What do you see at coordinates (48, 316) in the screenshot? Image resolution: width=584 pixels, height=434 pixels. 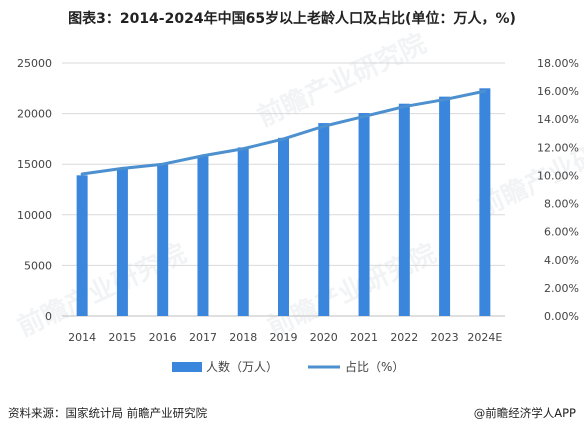 I see `y-tick-label: 0` at bounding box center [48, 316].